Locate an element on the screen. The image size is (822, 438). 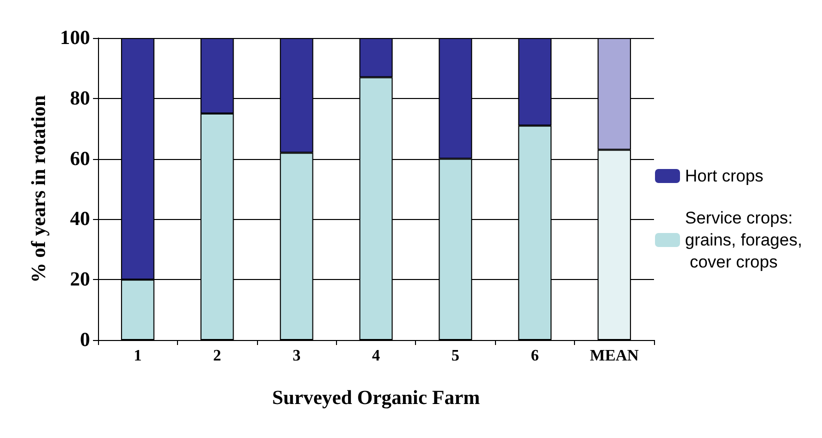
y-tick-label: 40 is located at coordinates (80, 219).